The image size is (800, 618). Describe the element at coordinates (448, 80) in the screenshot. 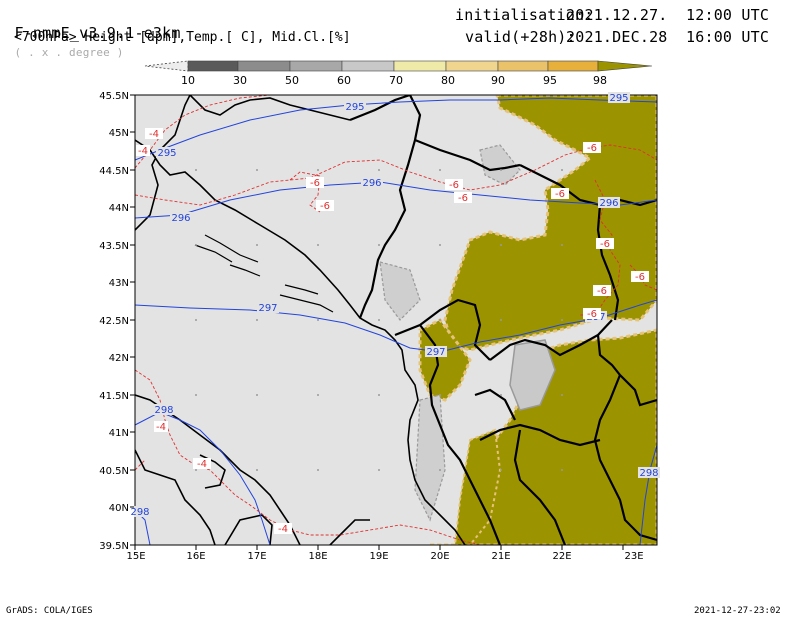

I see `colorbar-label: 80` at that location.